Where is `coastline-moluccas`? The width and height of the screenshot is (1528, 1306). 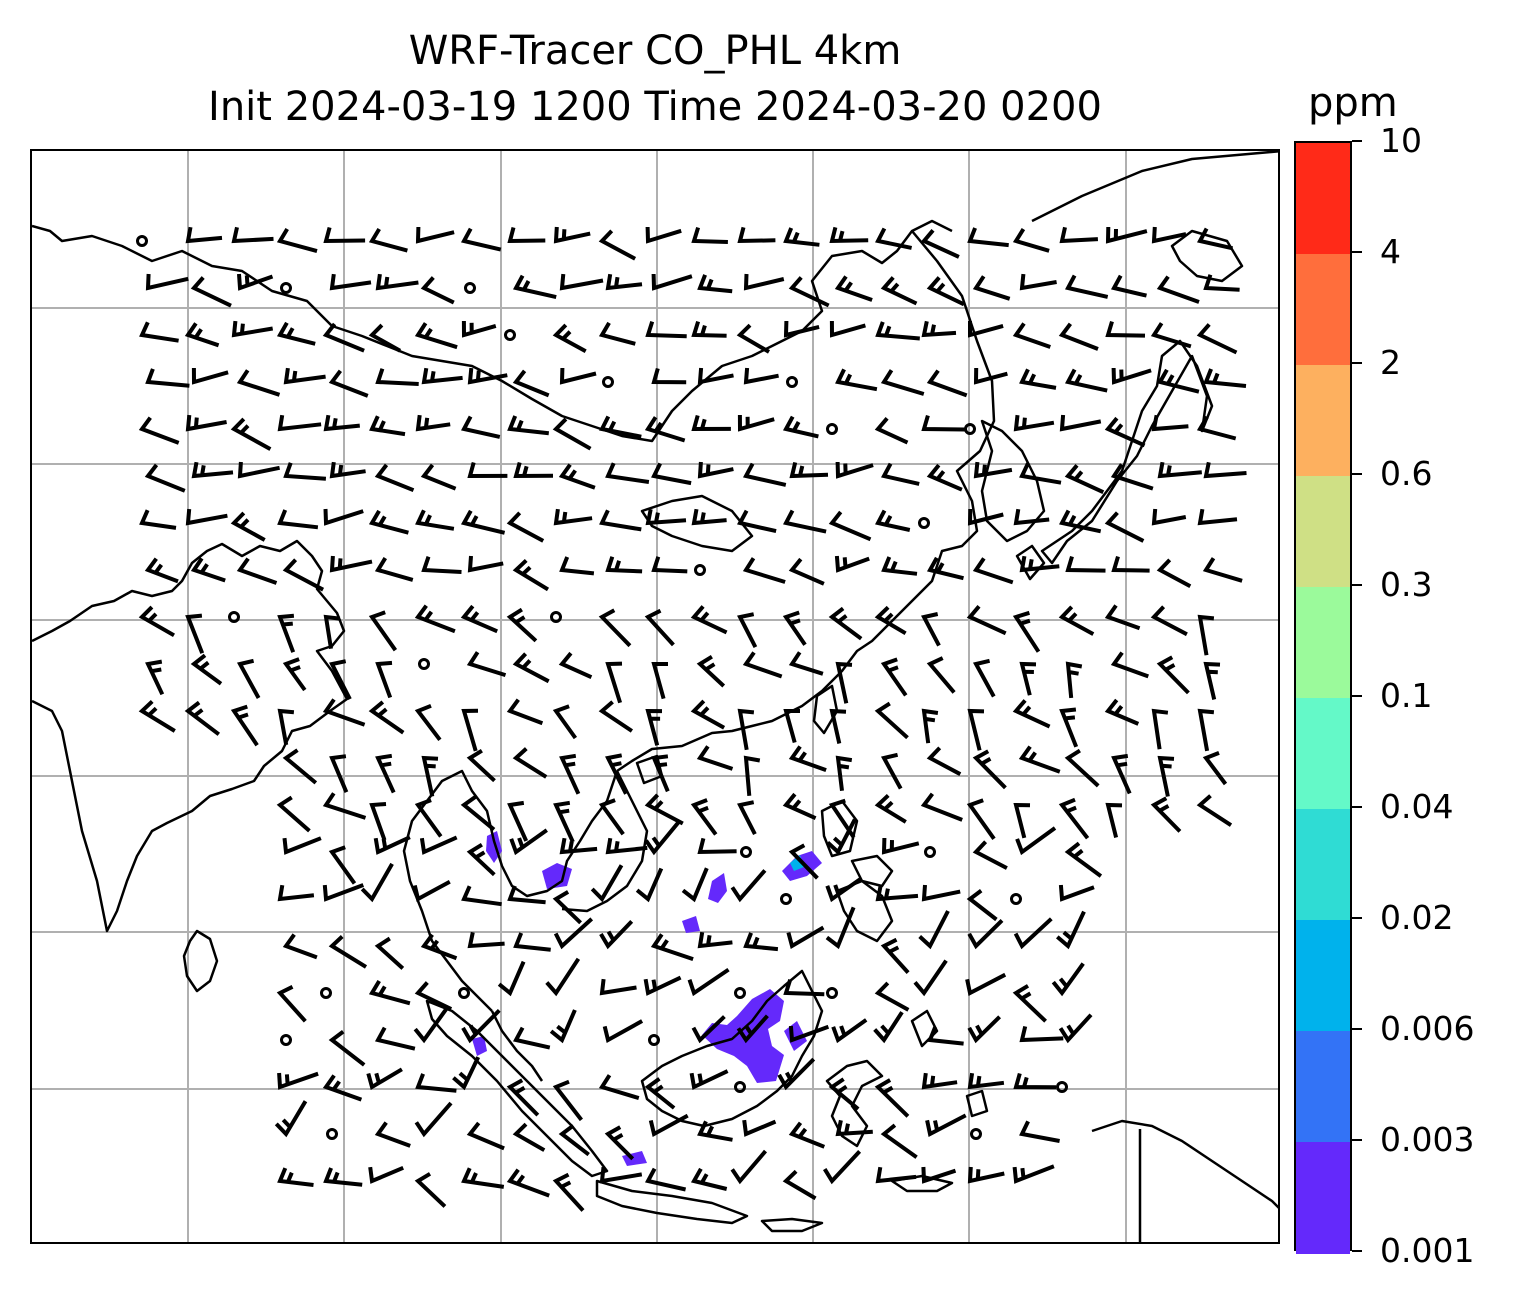 coastline-moluccas is located at coordinates (977, 1103).